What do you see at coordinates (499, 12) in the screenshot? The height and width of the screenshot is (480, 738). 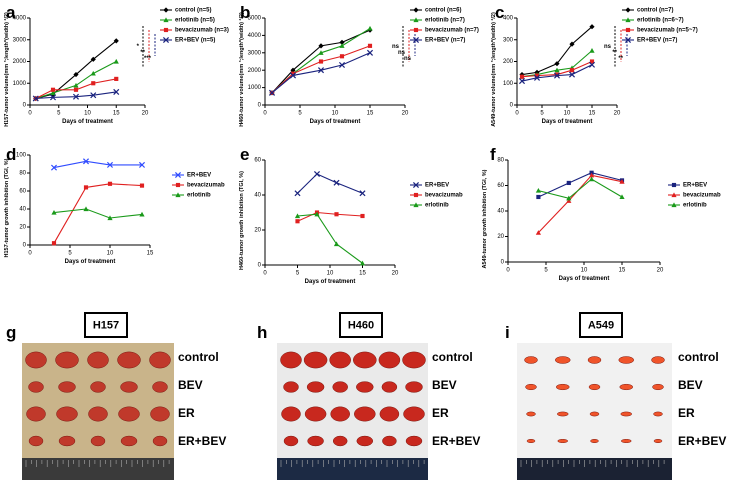 I see `panel-label: c` at bounding box center [499, 12].